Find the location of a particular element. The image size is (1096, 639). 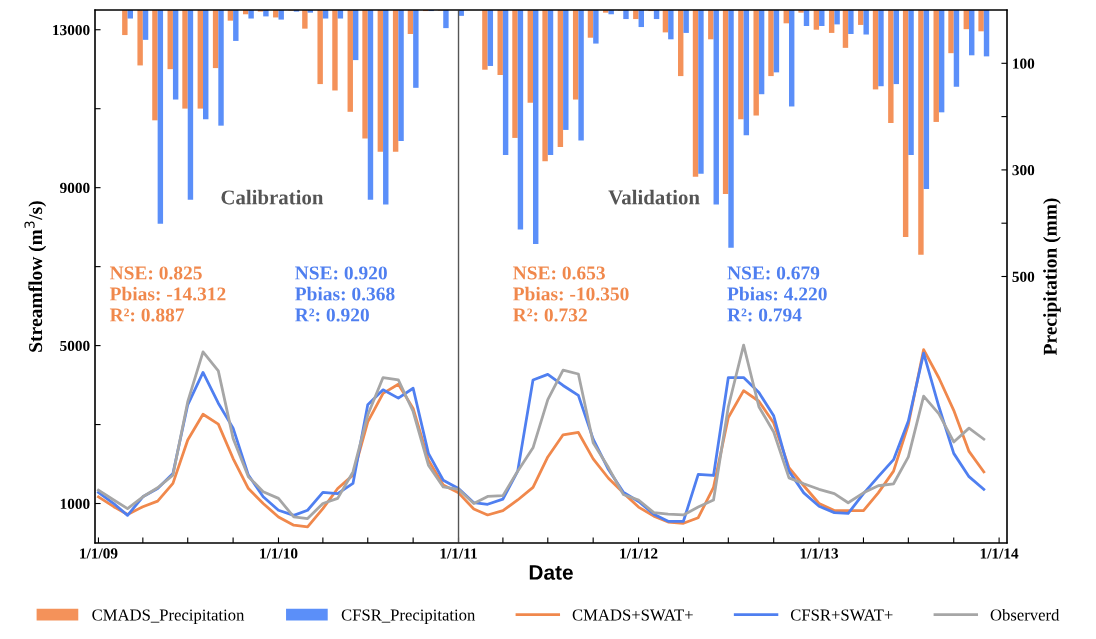

x-tick-label: 1/1/14 is located at coordinates (999, 553).